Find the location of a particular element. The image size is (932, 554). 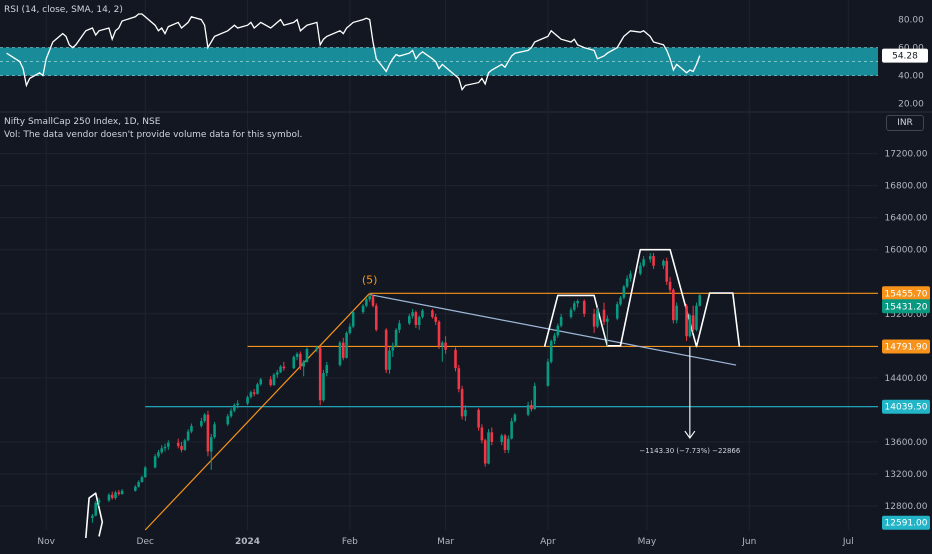

price-label: 15455.70 is located at coordinates (906, 294).